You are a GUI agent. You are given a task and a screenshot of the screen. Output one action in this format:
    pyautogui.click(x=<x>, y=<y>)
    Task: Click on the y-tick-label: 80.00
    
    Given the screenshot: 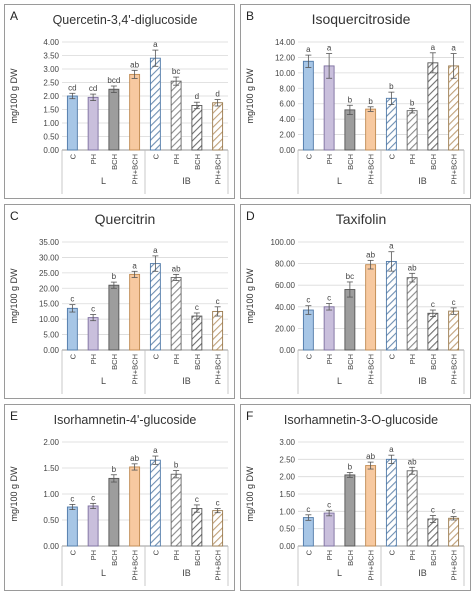 What is the action you would take?
    pyautogui.click(x=285, y=264)
    